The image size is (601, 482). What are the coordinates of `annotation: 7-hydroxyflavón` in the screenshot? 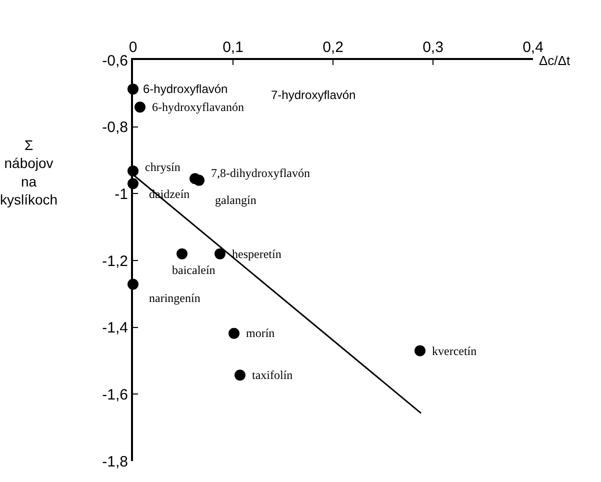 It's located at (313, 95).